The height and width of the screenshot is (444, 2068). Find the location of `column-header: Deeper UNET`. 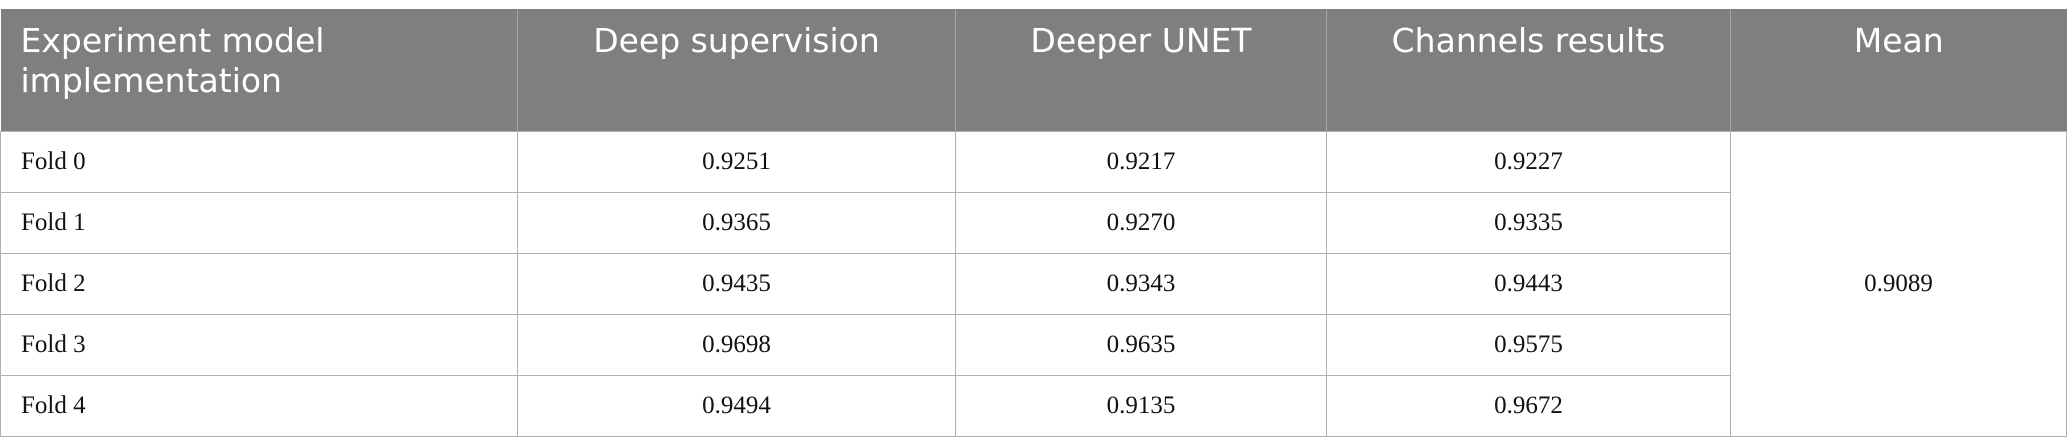

column-header: Deeper UNET is located at coordinates (1141, 70).